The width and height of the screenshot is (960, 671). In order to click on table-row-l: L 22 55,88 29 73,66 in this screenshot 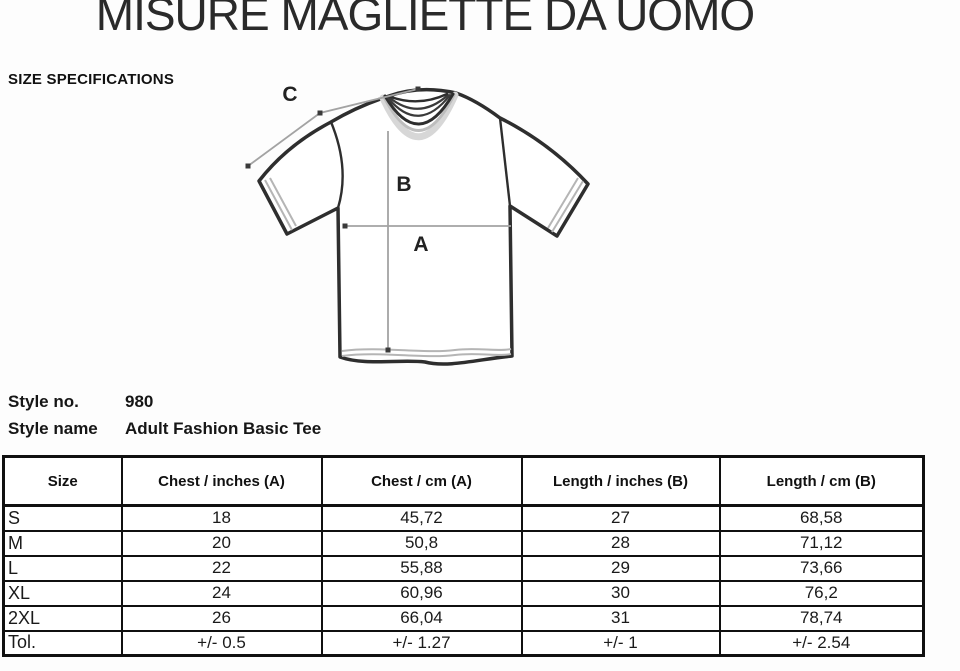, I will do `click(463, 568)`.